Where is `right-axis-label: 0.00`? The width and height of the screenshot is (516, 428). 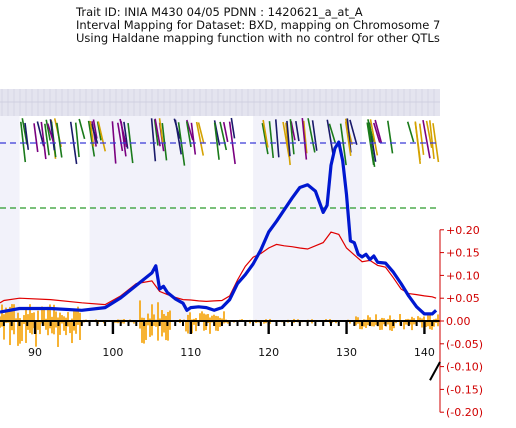 right-axis-label: 0.00 is located at coordinates (458, 321).